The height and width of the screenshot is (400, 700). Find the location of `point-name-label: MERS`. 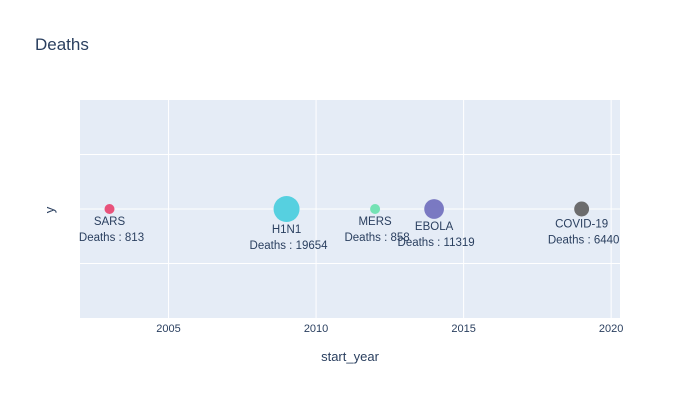

point-name-label: MERS is located at coordinates (375, 222).